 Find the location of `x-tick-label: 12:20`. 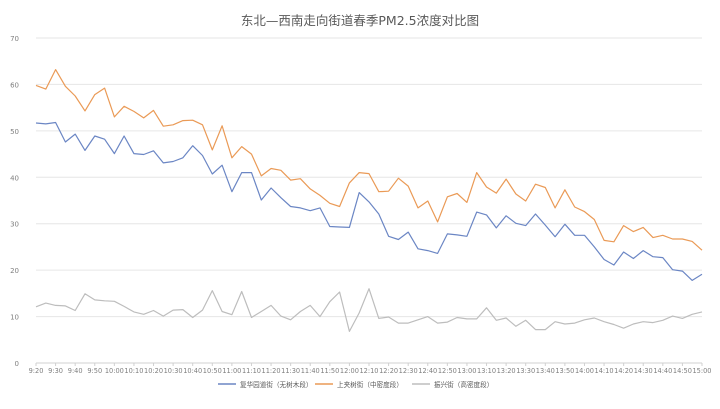

x-tick-label: 12:20 is located at coordinates (388, 371).